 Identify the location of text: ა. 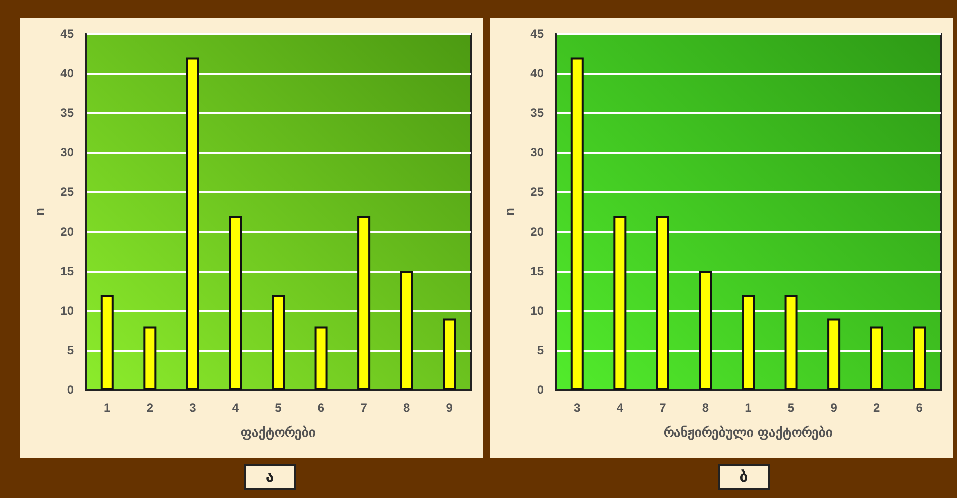
(270, 477).